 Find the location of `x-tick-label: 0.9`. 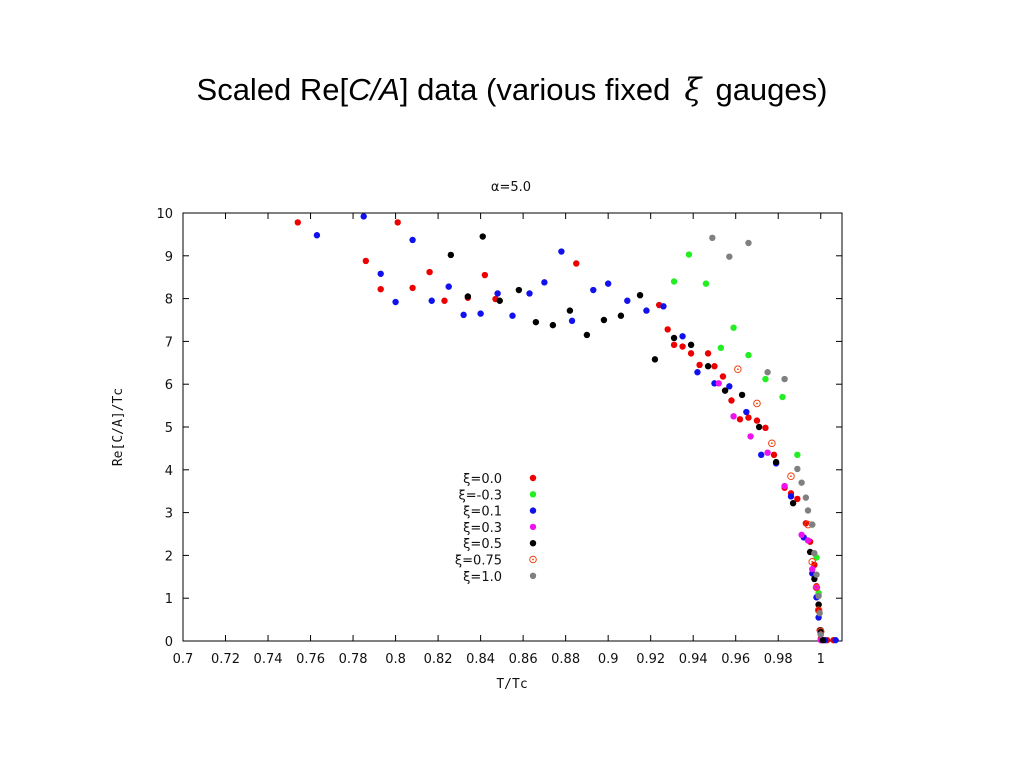

x-tick-label: 0.9 is located at coordinates (608, 659).